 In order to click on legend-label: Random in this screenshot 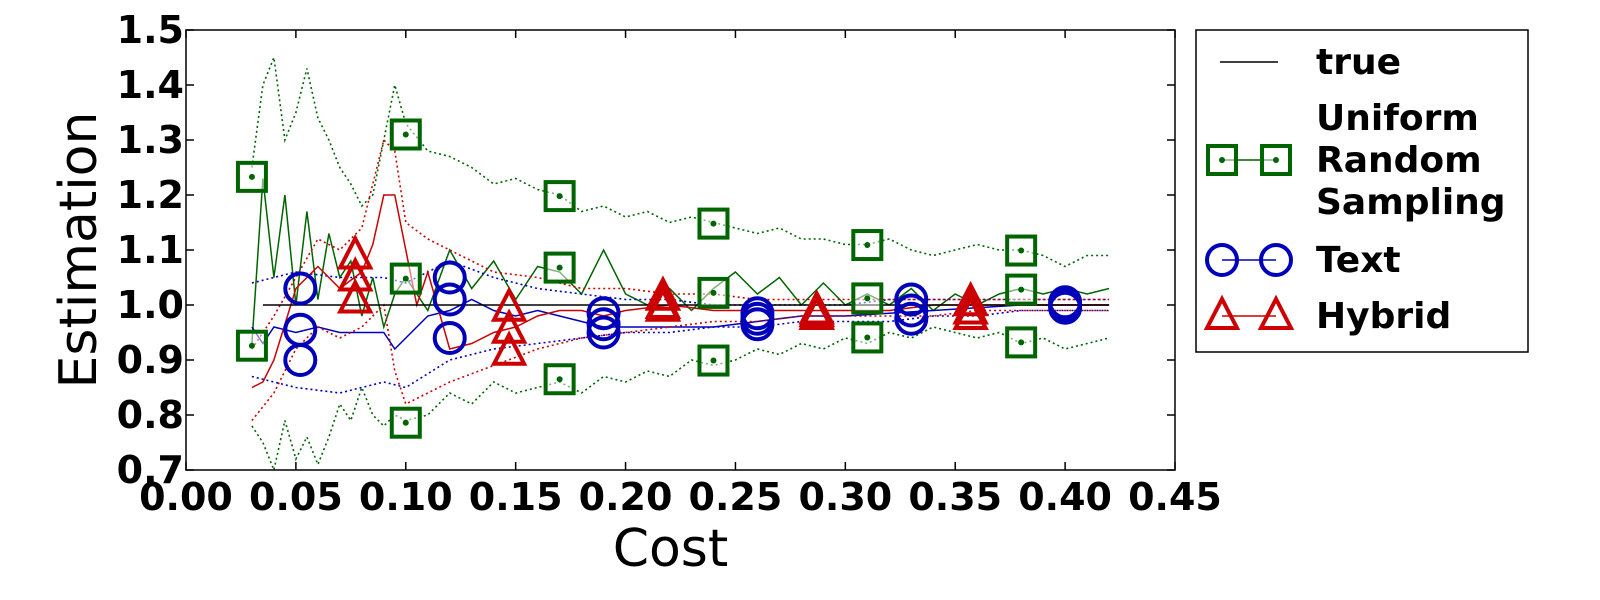, I will do `click(1399, 160)`.